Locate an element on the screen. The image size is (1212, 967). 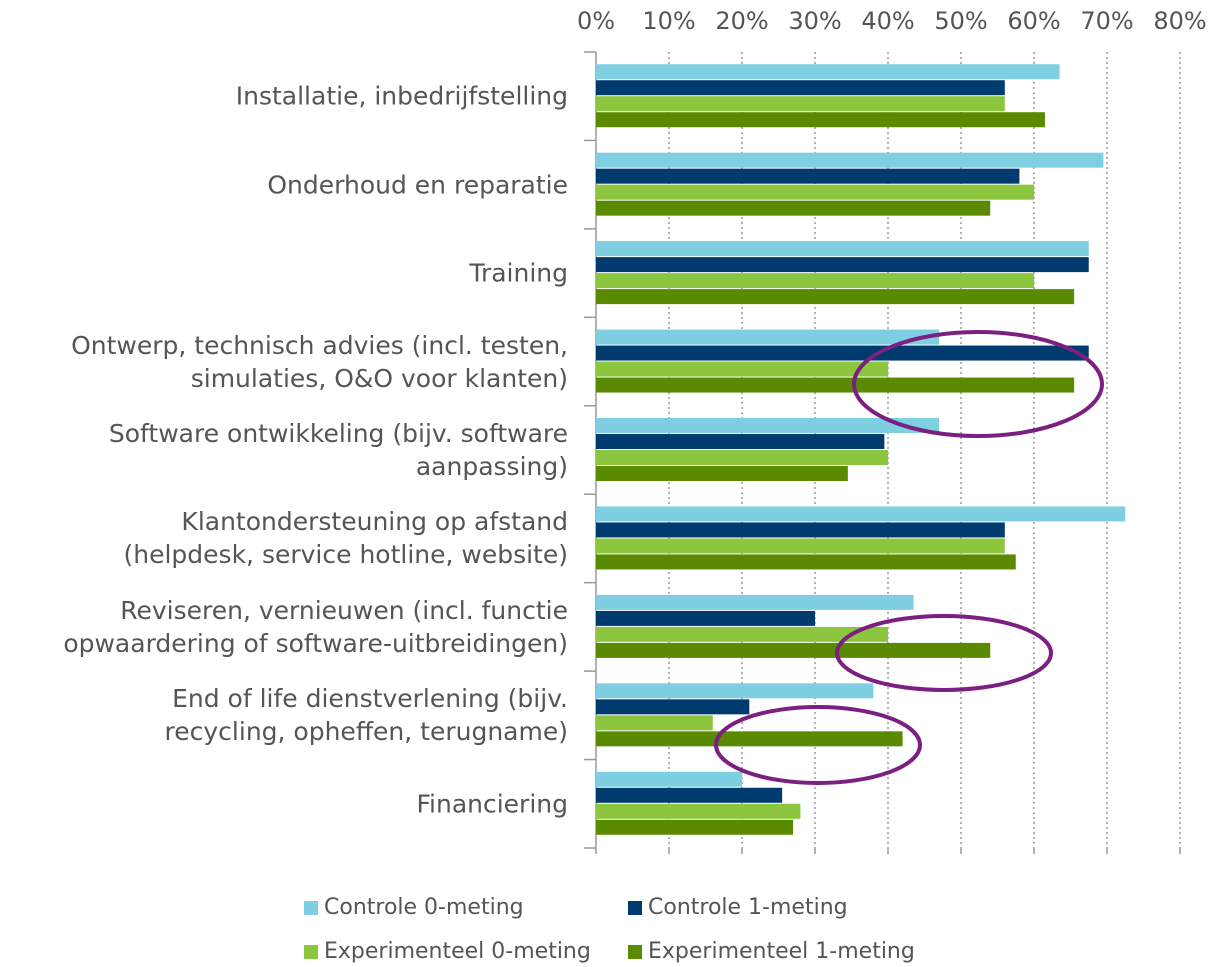
category-label: Onderhoud en reparatie is located at coordinates (417, 185).